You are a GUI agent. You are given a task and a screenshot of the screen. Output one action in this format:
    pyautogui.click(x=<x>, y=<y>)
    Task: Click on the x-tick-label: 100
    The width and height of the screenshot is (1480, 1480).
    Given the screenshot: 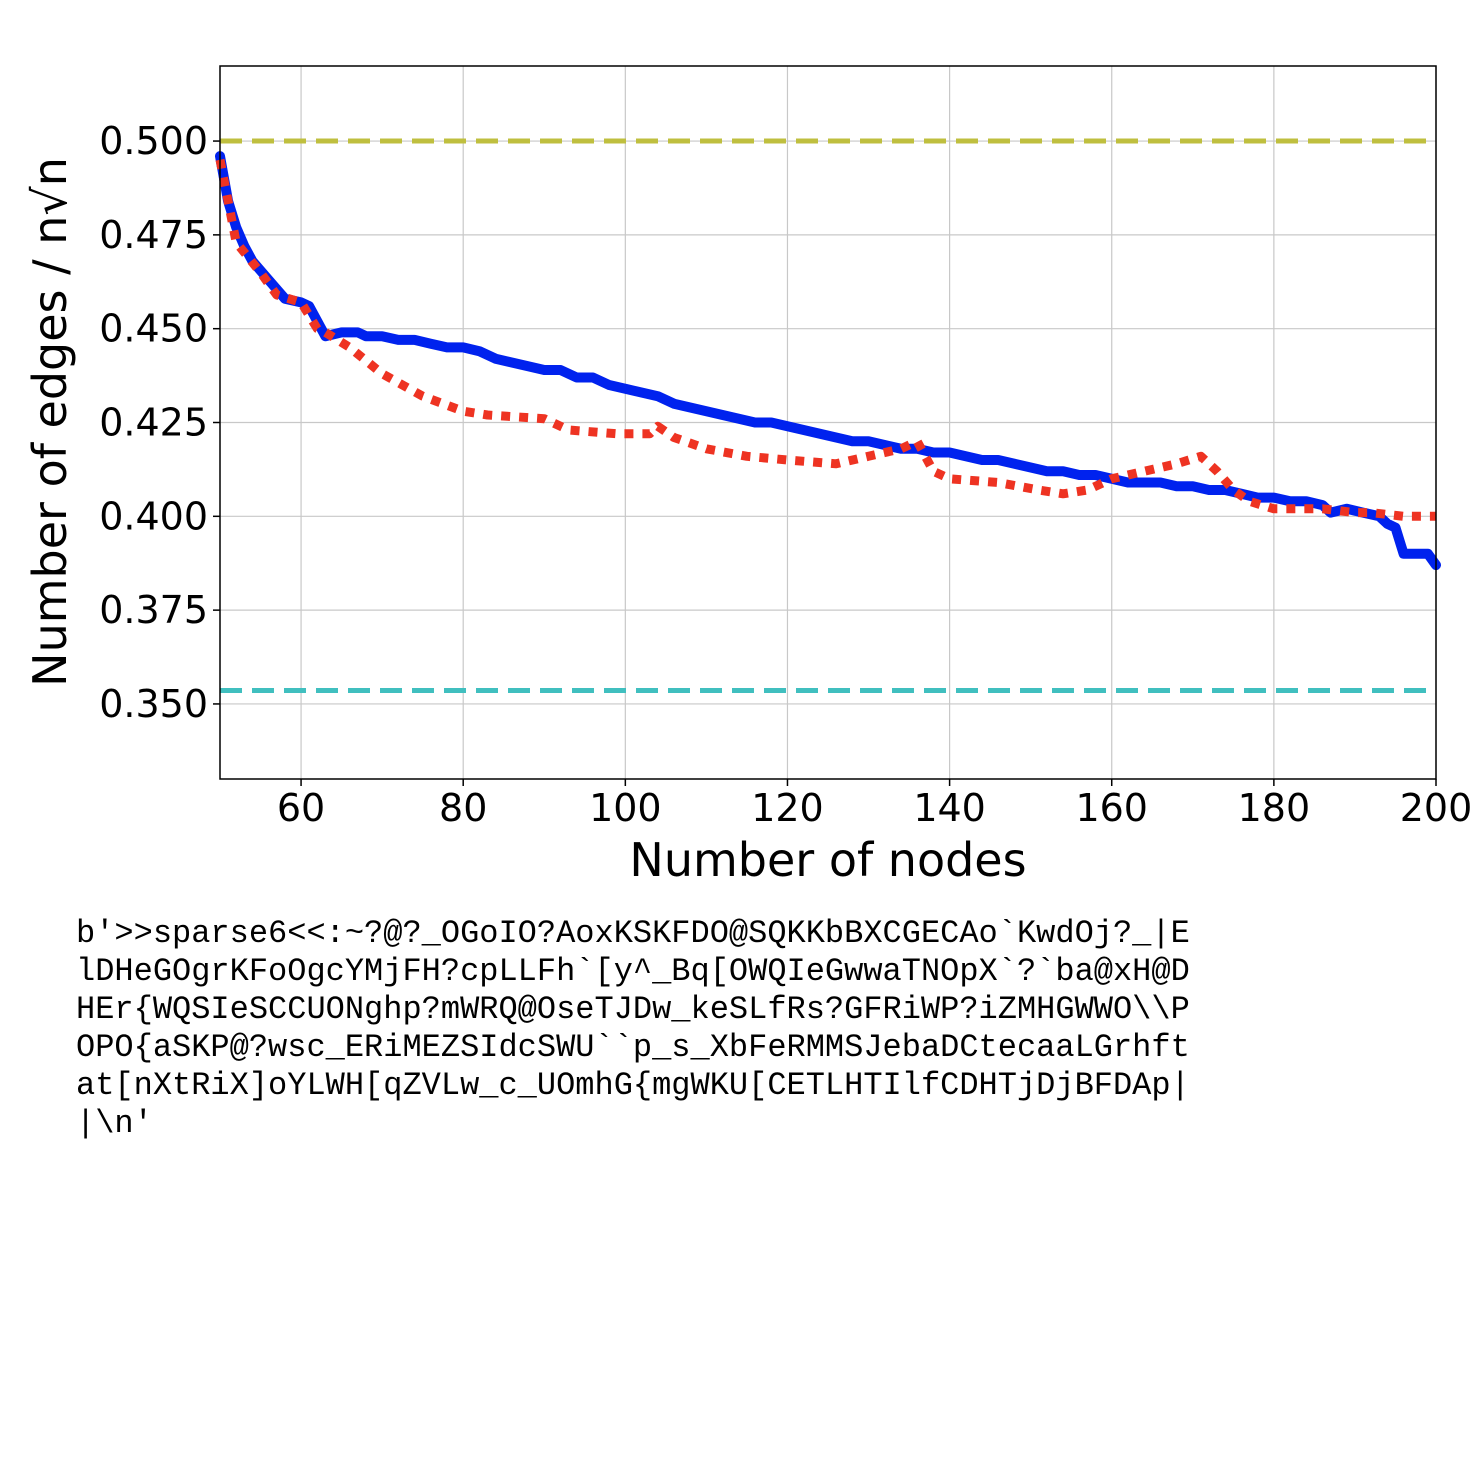 What is the action you would take?
    pyautogui.click(x=625, y=808)
    